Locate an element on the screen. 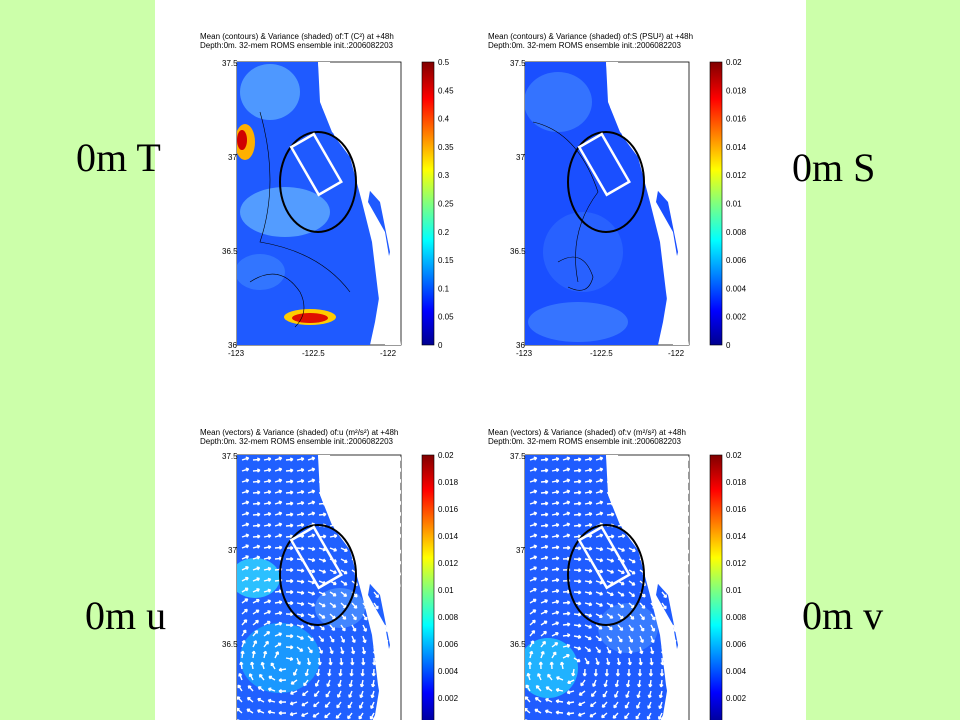 The width and height of the screenshot is (960, 720). colorbar-tick-label: 0.01 is located at coordinates (446, 590).